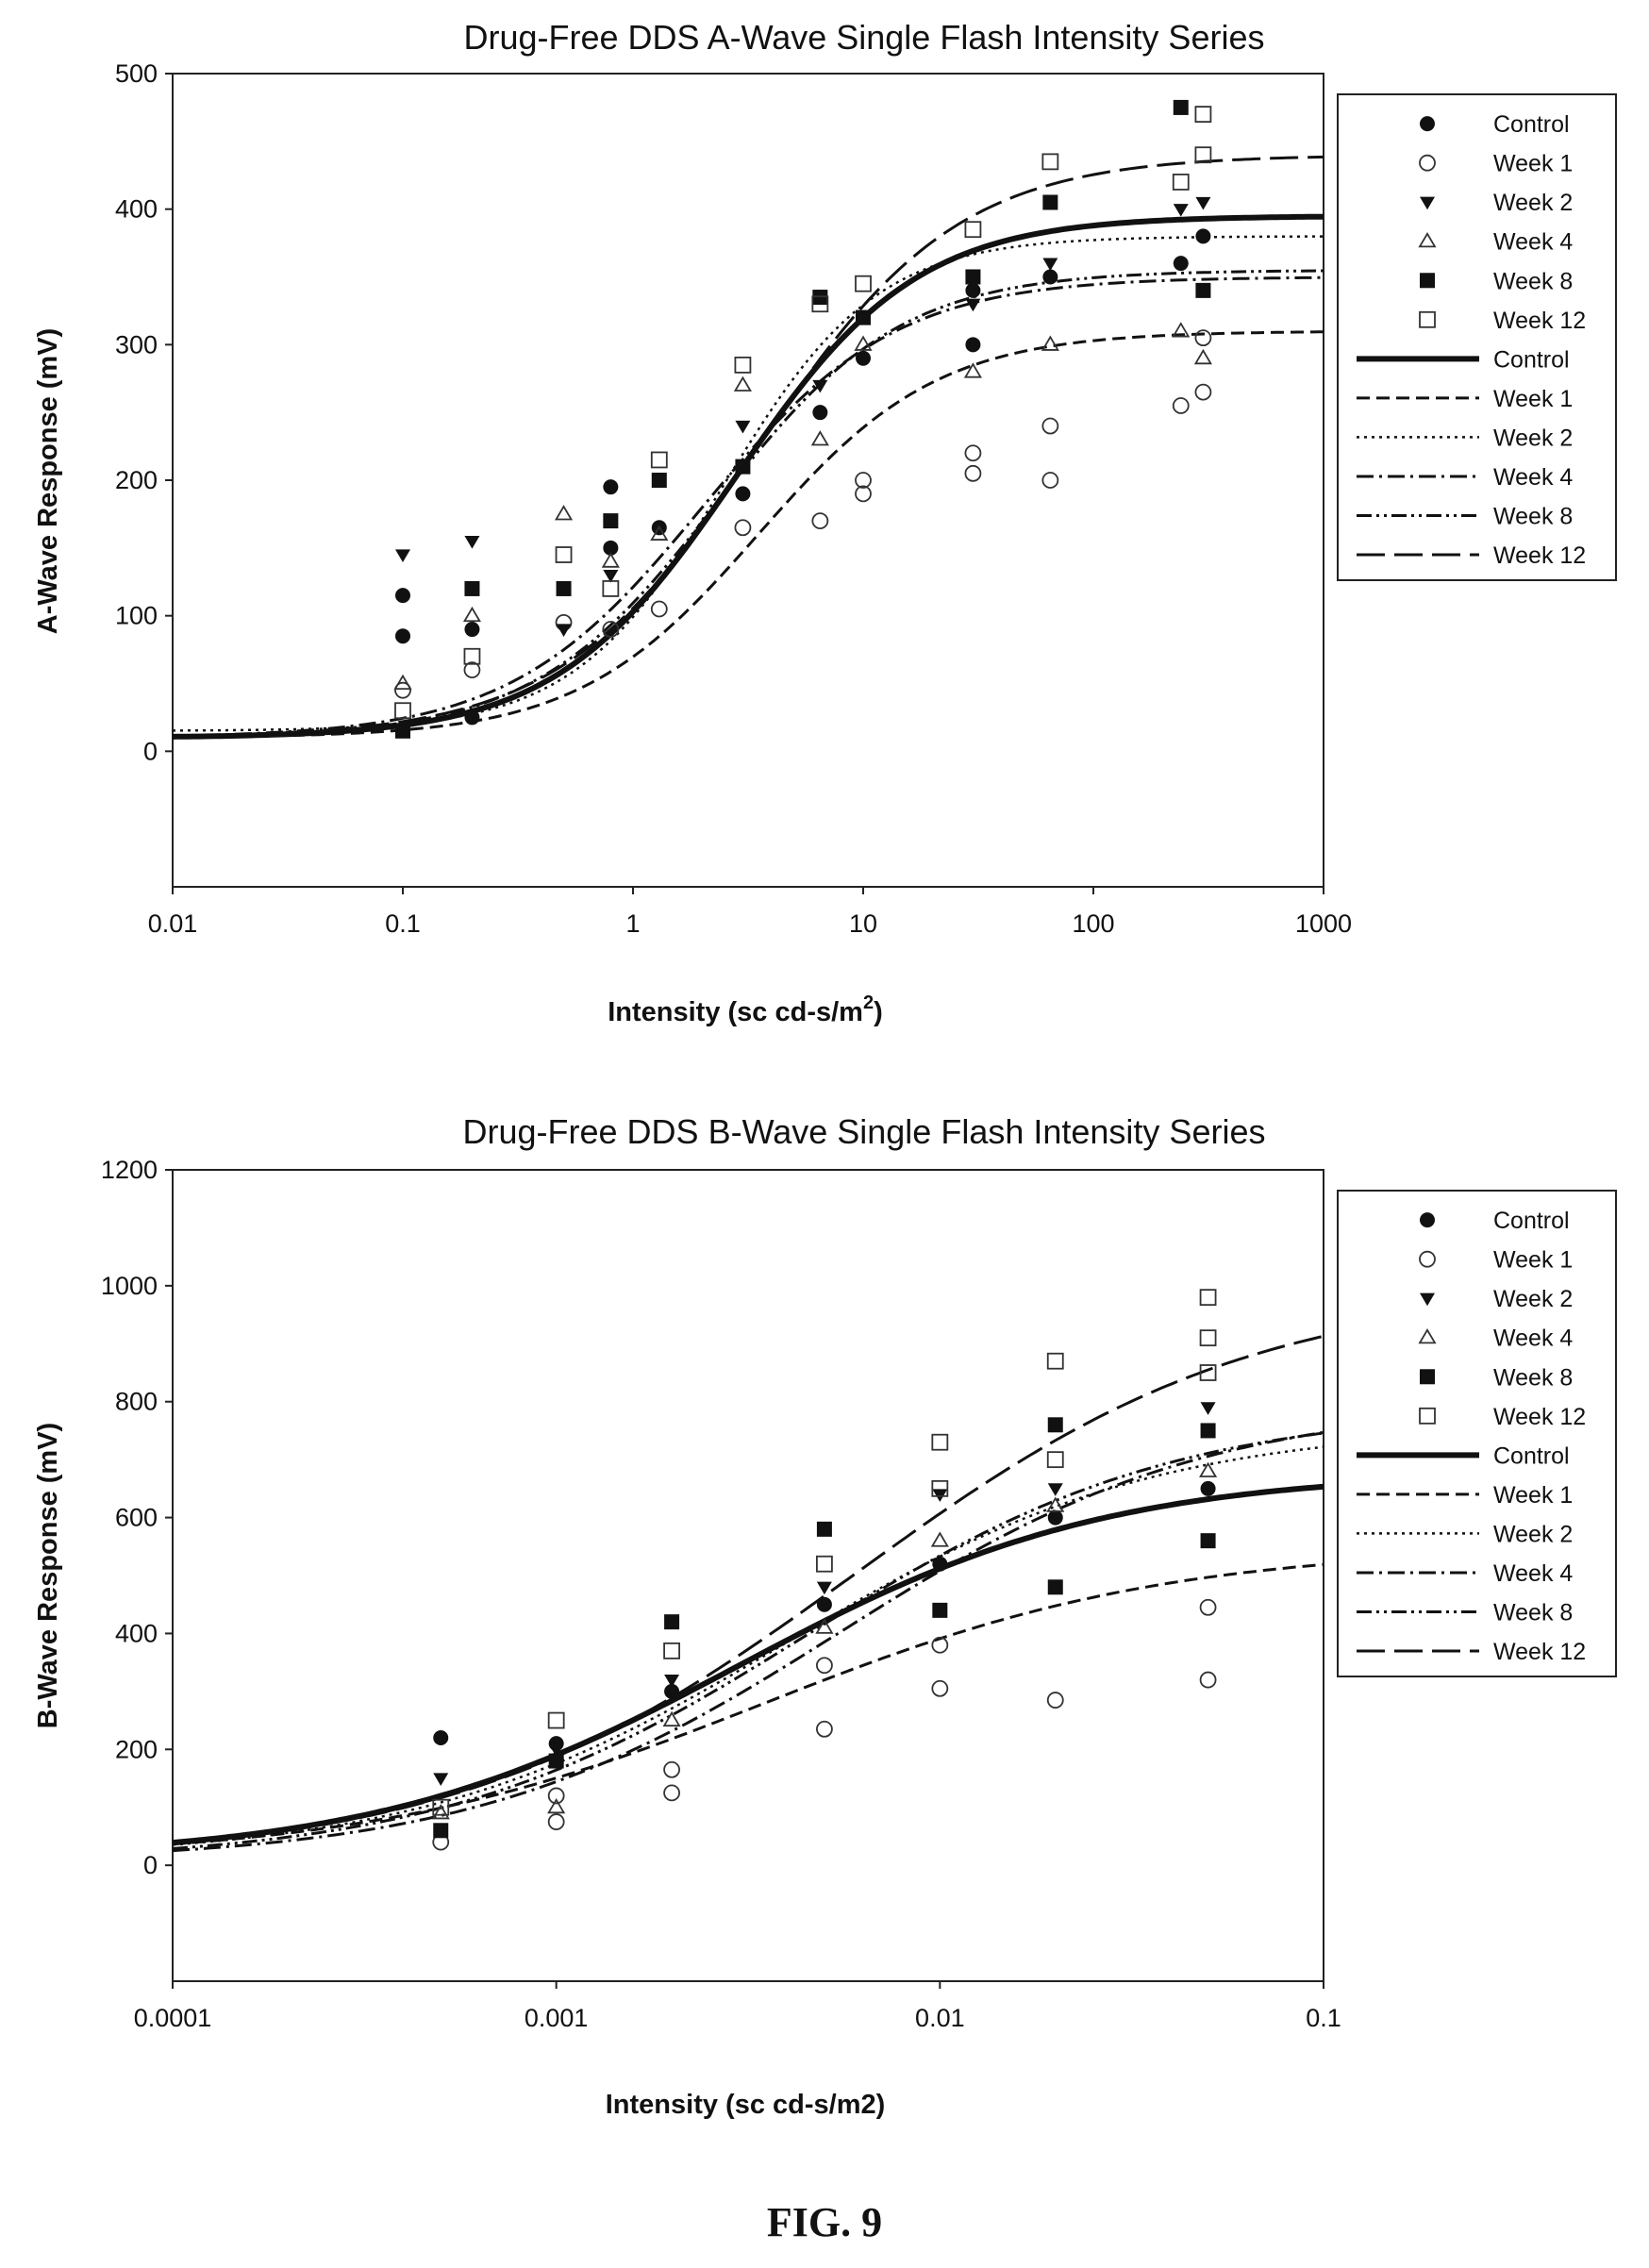  What do you see at coordinates (129, 1286) in the screenshot?
I see `y-tick-label: 1000` at bounding box center [129, 1286].